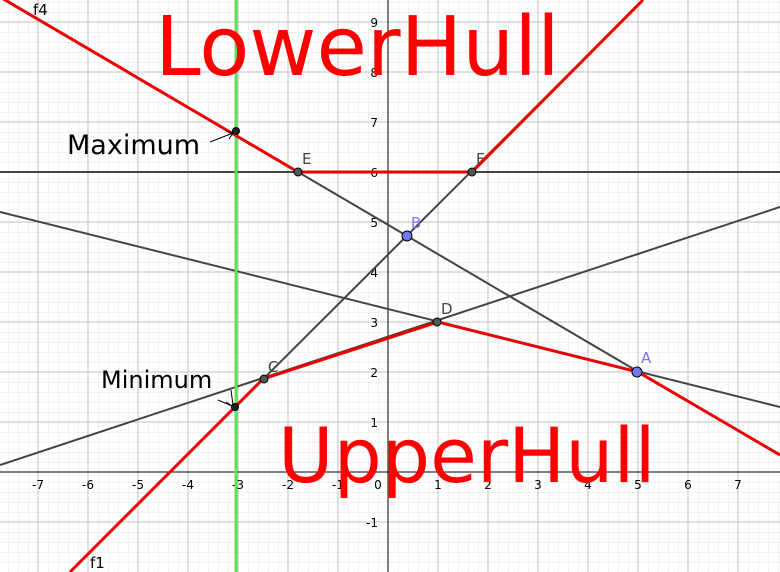  What do you see at coordinates (374, 323) in the screenshot?
I see `y-tick-label: 3` at bounding box center [374, 323].